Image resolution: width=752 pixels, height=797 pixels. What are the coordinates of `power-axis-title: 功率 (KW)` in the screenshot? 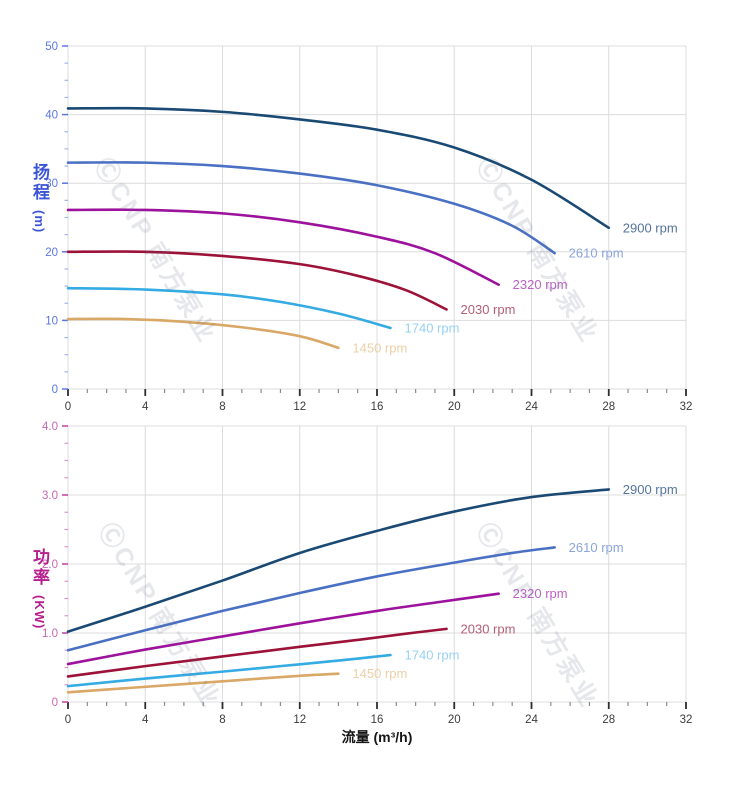 It's located at (39, 588).